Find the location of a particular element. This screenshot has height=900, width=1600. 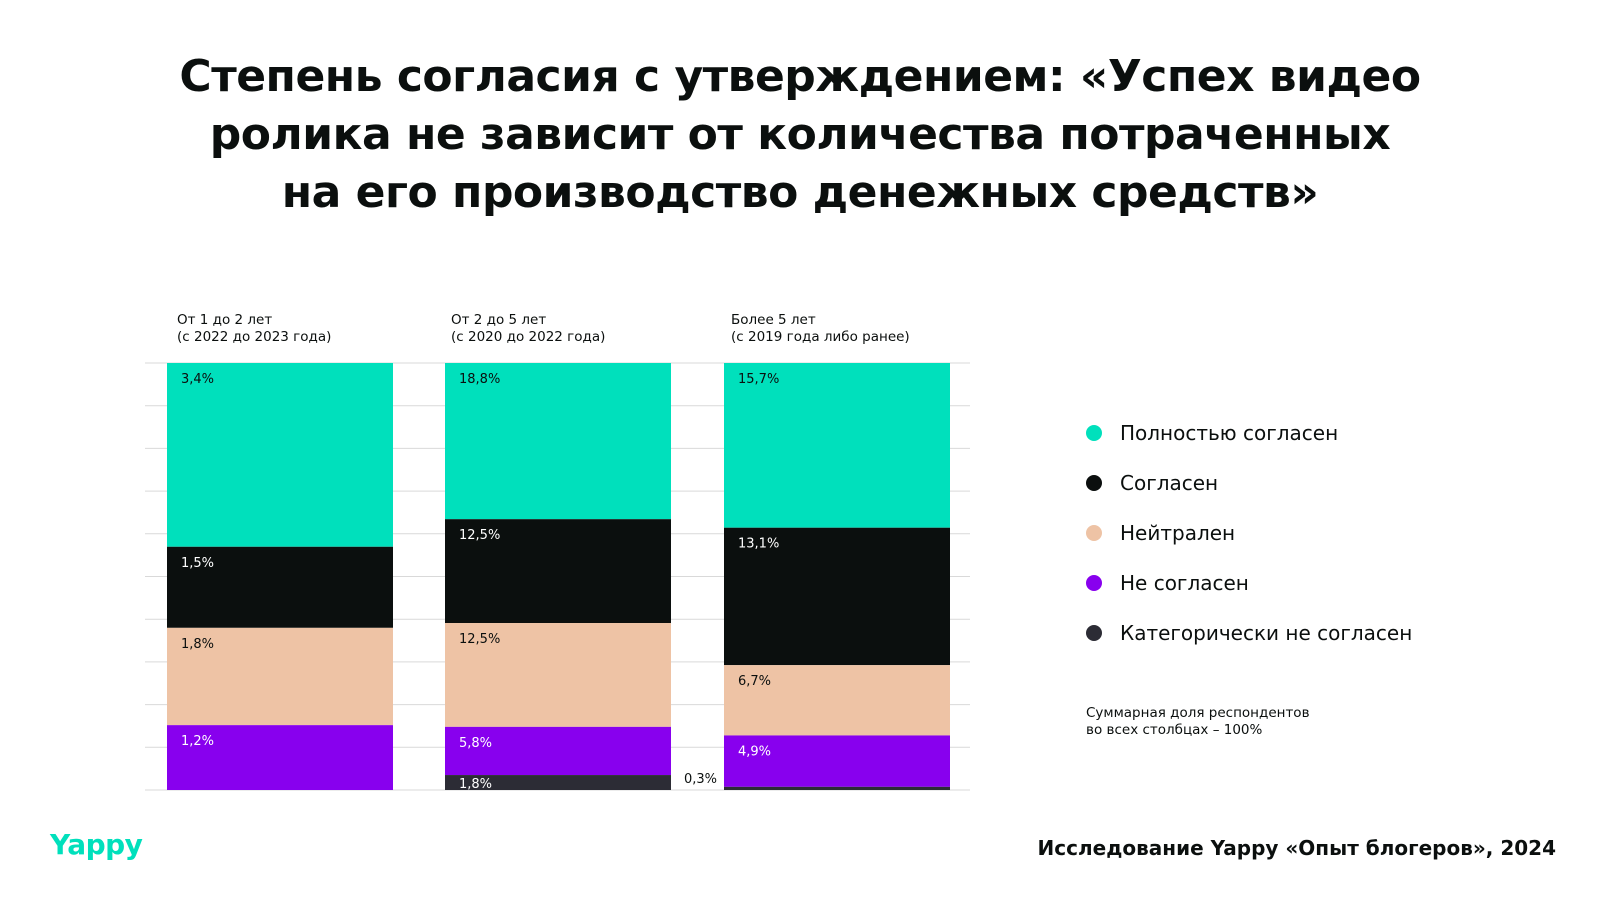

data-label-c1-s2: 1,5% is located at coordinates (197, 563).